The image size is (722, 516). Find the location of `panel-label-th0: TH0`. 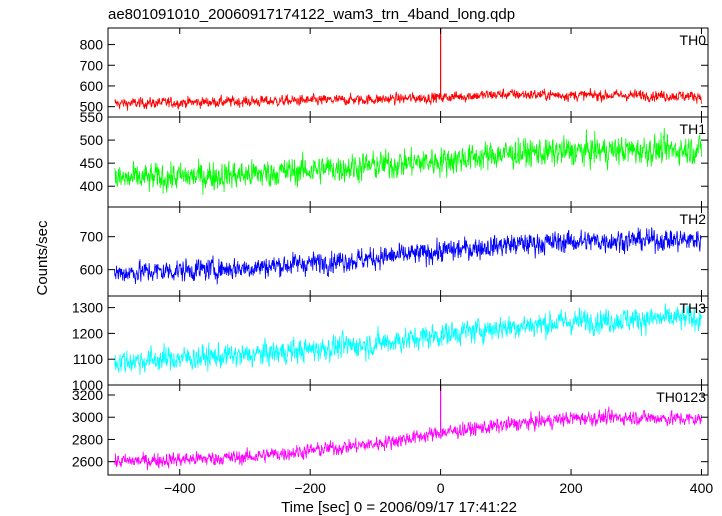

panel-label-th0: TH0 is located at coordinates (693, 40).